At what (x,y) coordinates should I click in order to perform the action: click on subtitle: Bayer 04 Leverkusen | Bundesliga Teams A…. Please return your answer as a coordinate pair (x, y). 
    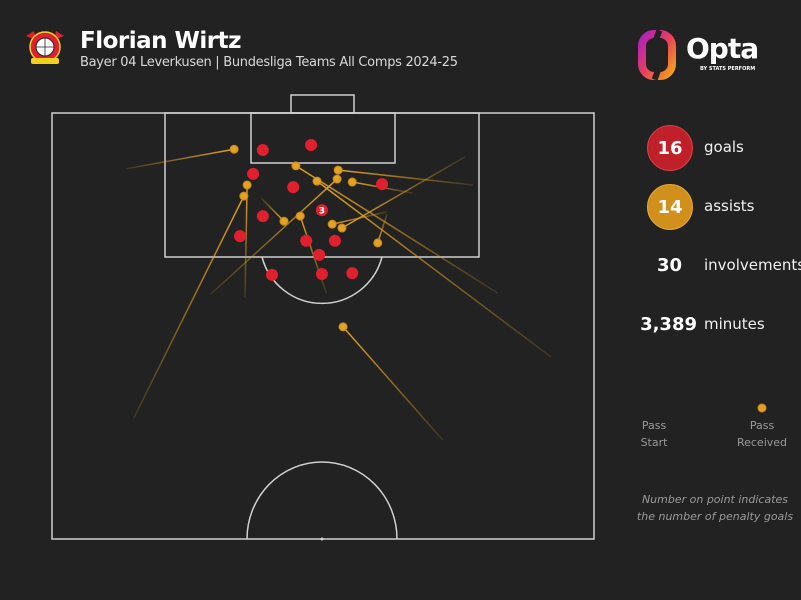
    Looking at the image, I should click on (269, 62).